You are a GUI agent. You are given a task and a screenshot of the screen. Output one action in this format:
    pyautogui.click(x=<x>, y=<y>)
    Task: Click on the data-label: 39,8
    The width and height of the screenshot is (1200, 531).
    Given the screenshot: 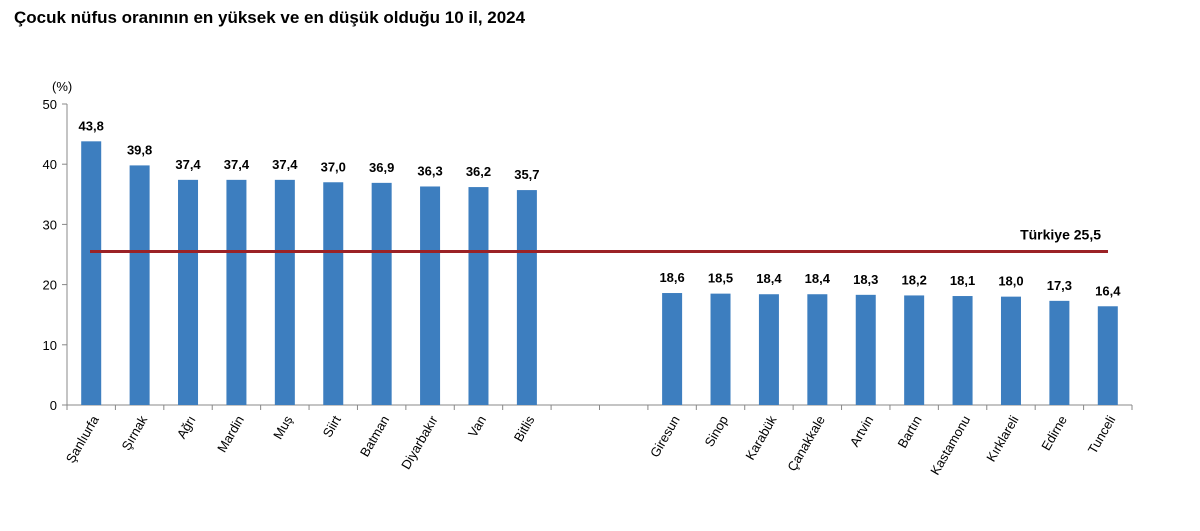 What is the action you would take?
    pyautogui.click(x=139, y=149)
    